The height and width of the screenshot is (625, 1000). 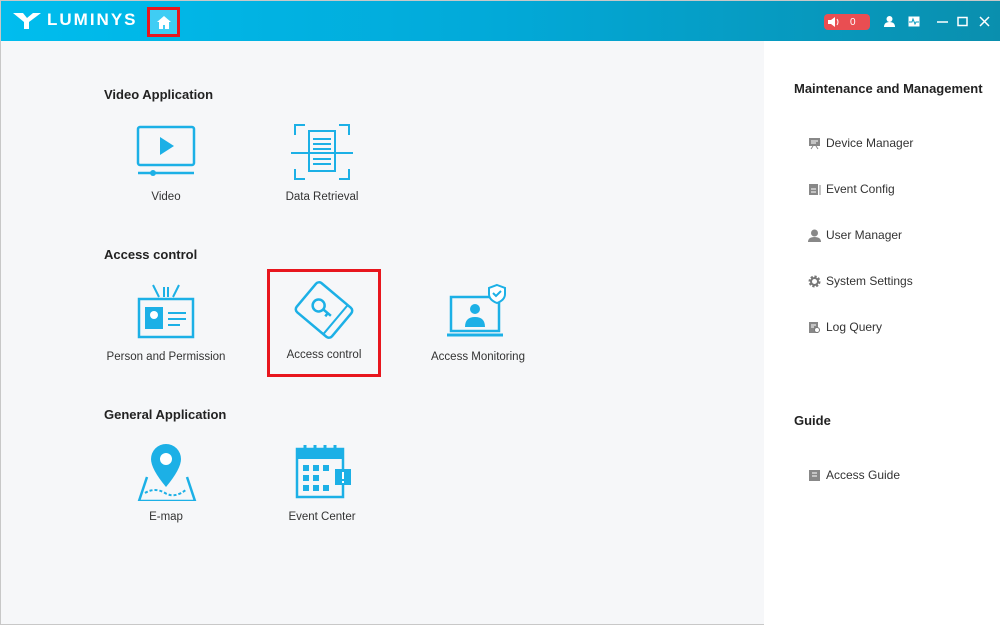 I want to click on activity-icon, so click(x=914, y=21).